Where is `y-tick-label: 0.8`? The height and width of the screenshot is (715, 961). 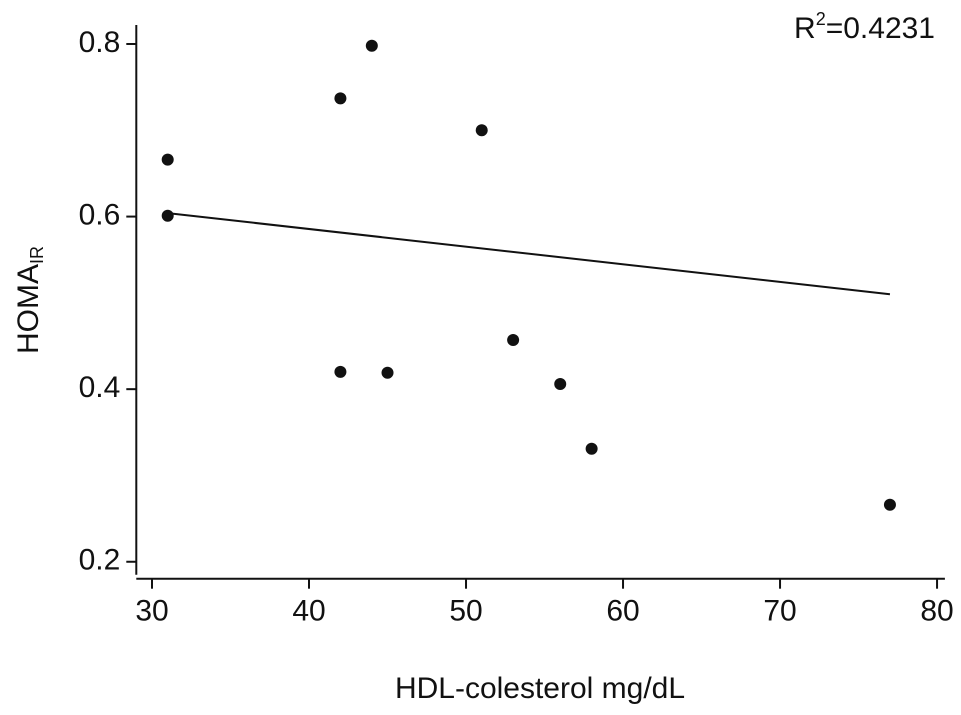
y-tick-label: 0.8 is located at coordinates (100, 42).